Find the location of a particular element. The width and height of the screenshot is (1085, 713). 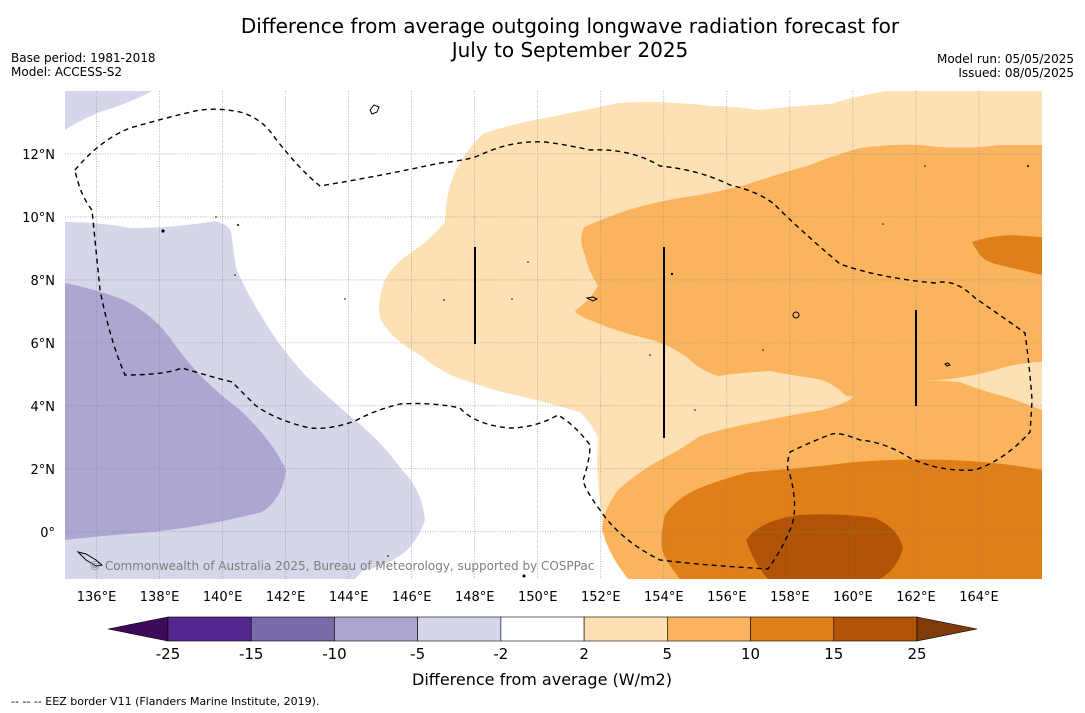

colorbar-label: Difference from average (W/m2) is located at coordinates (542, 679).